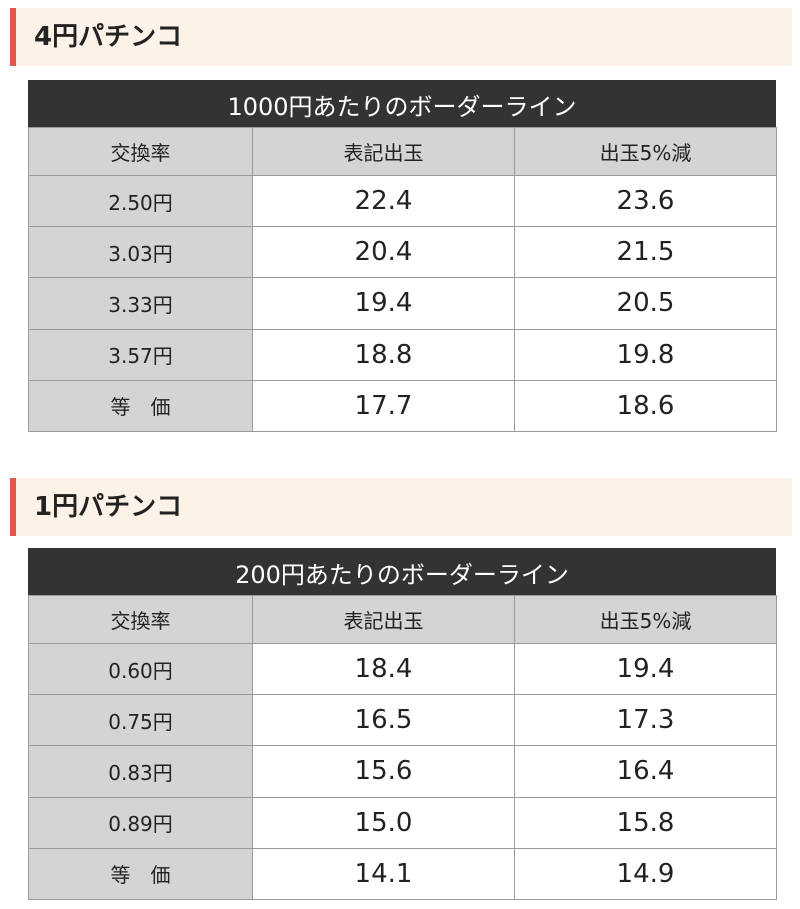 The width and height of the screenshot is (800, 909). What do you see at coordinates (645, 771) in the screenshot?
I see `table-cell: 16.4` at bounding box center [645, 771].